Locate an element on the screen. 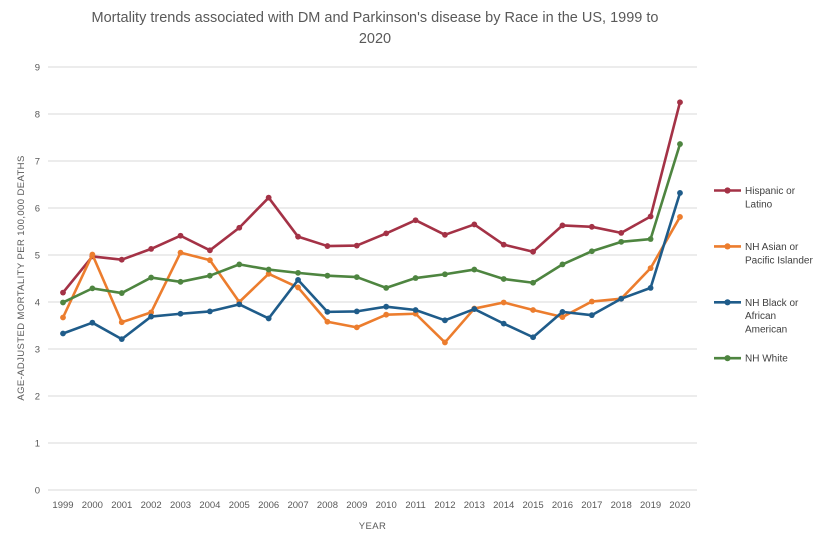 The image size is (824, 542). x-tick-label: 2004 is located at coordinates (209, 505).